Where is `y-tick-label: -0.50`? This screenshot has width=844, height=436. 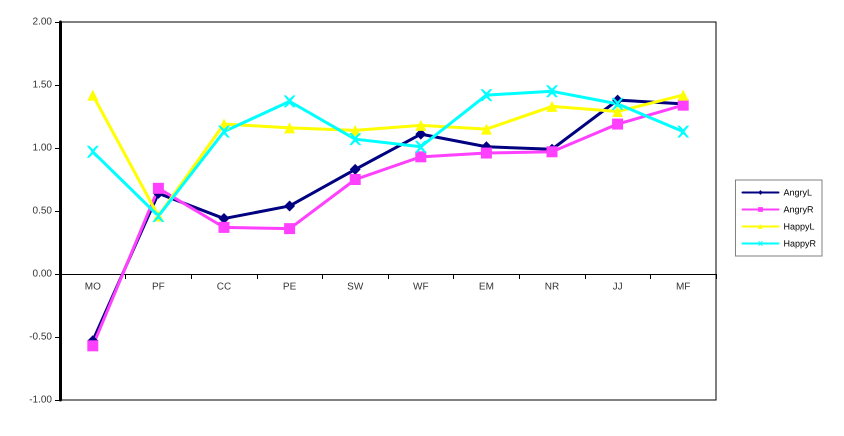 y-tick-label: -0.50 is located at coordinates (40, 337).